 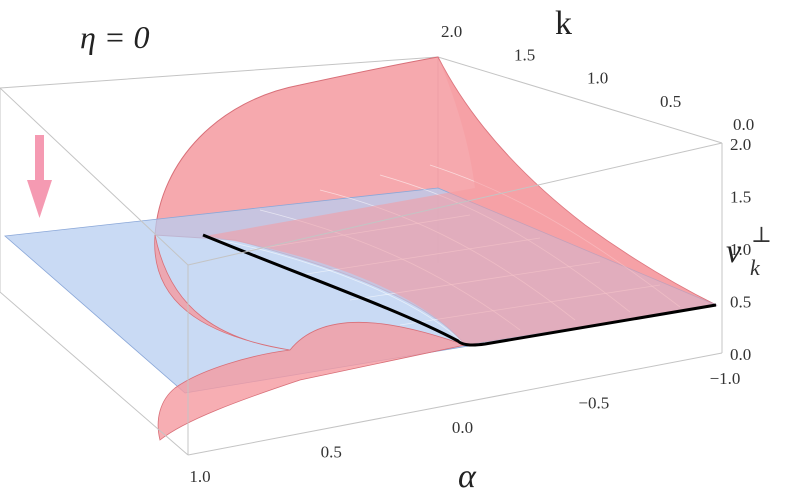 What do you see at coordinates (740, 302) in the screenshot?
I see `z-tick-label: 0.5` at bounding box center [740, 302].